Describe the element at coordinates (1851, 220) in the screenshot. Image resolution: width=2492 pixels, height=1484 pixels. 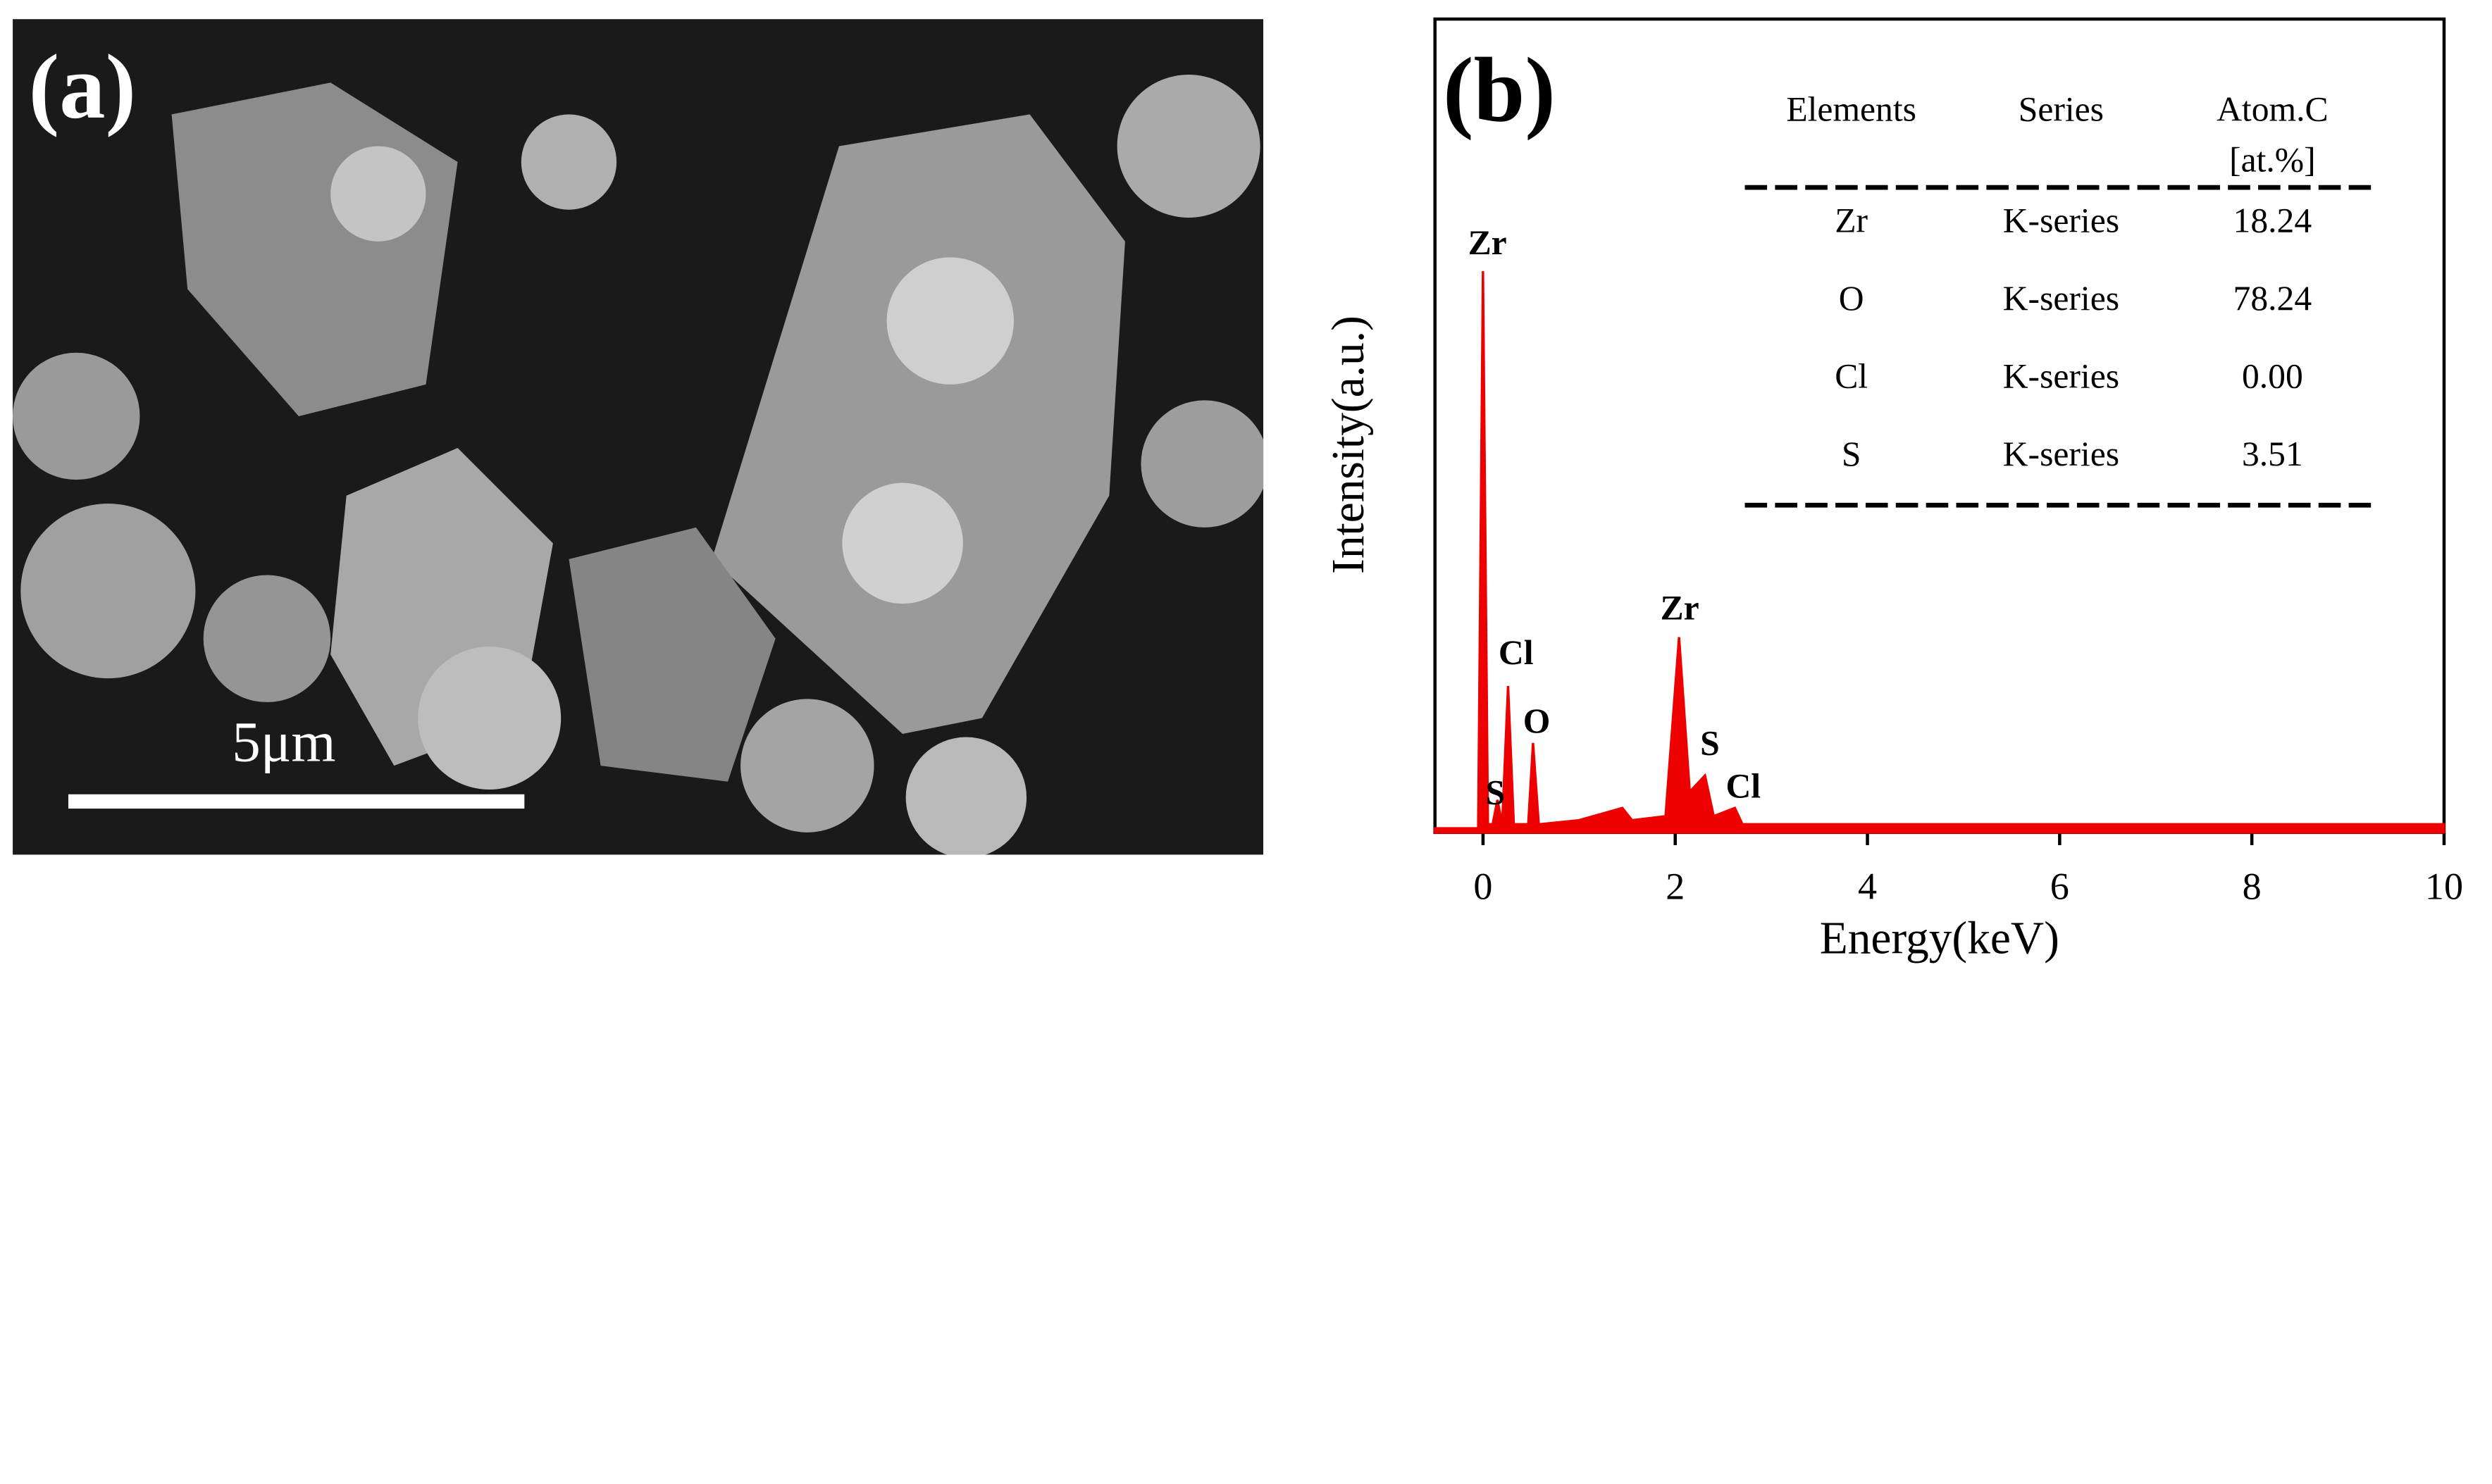
I see `table-cell: Zr` at that location.